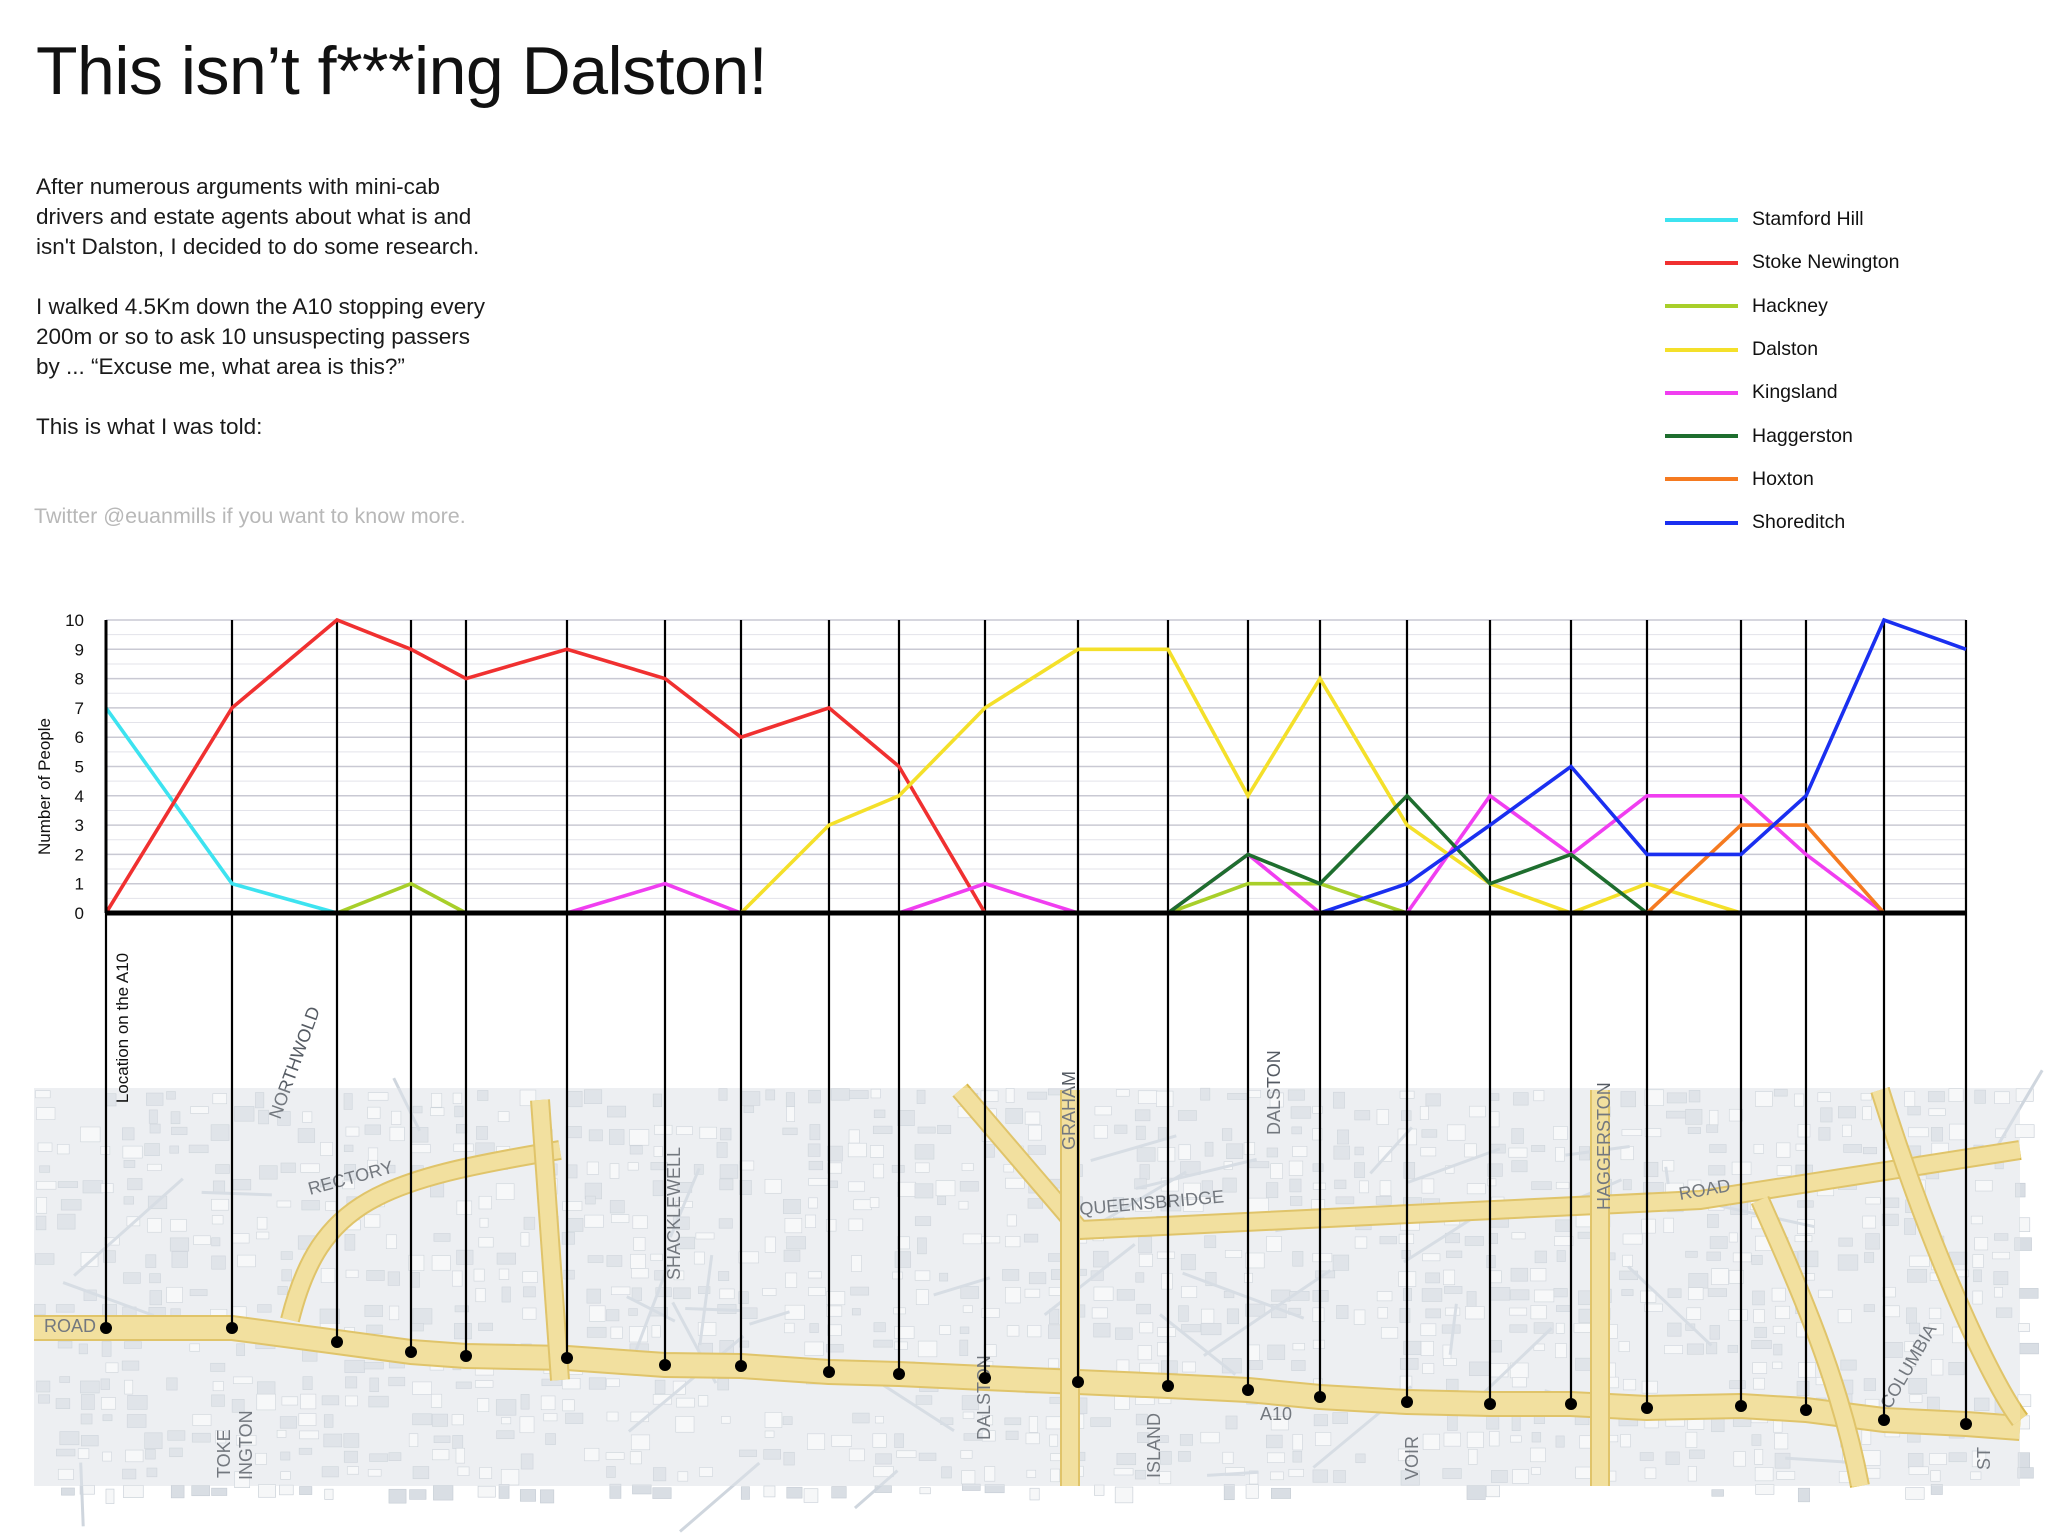  Describe the element at coordinates (44, 786) in the screenshot. I see `y-axis-label: Number of People` at that location.